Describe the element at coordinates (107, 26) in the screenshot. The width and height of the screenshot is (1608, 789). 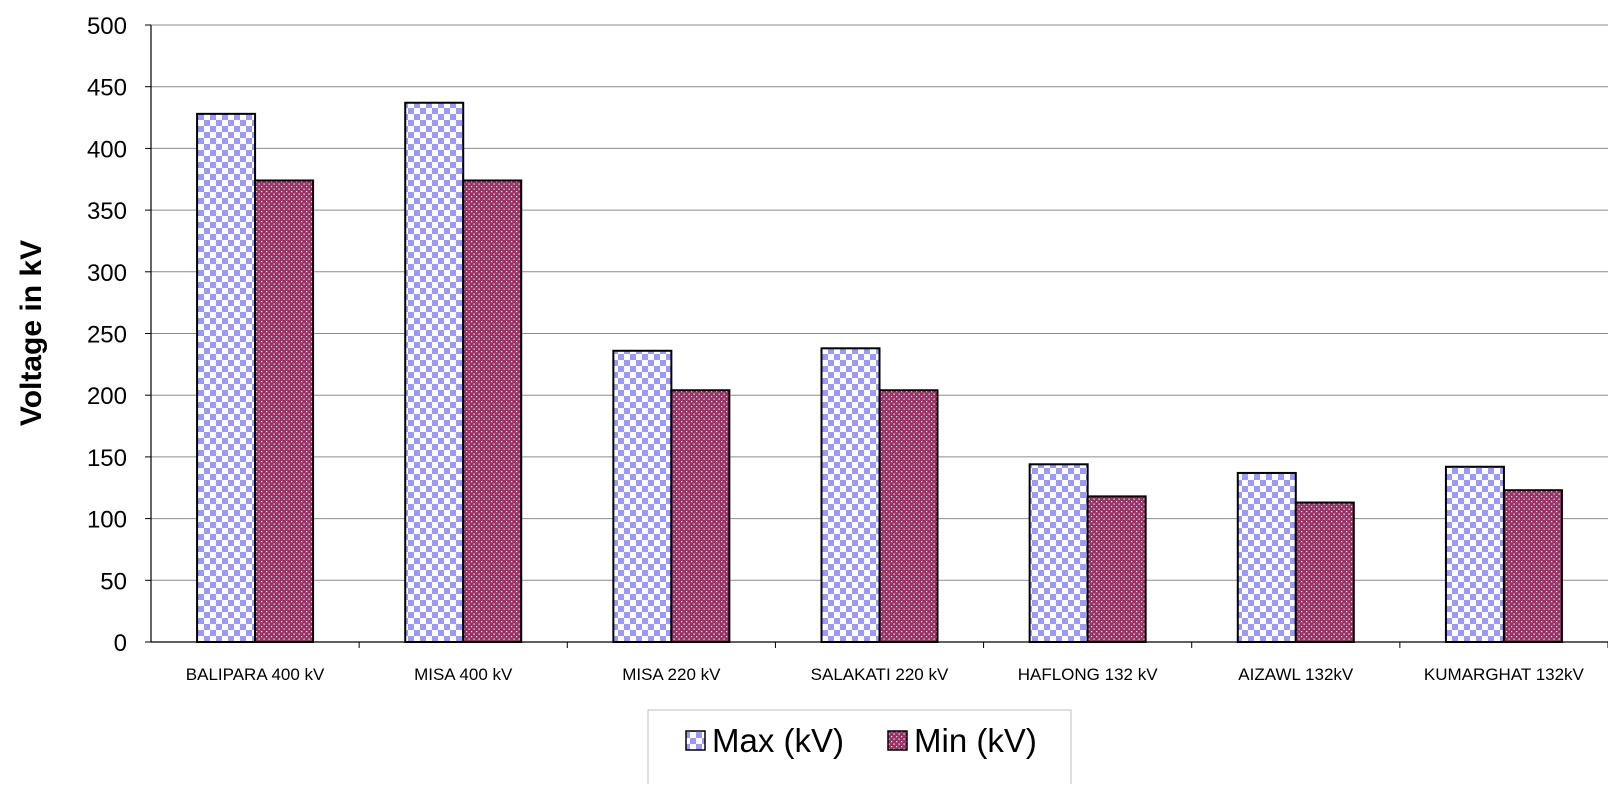
I see `y-tick-label: 500` at that location.